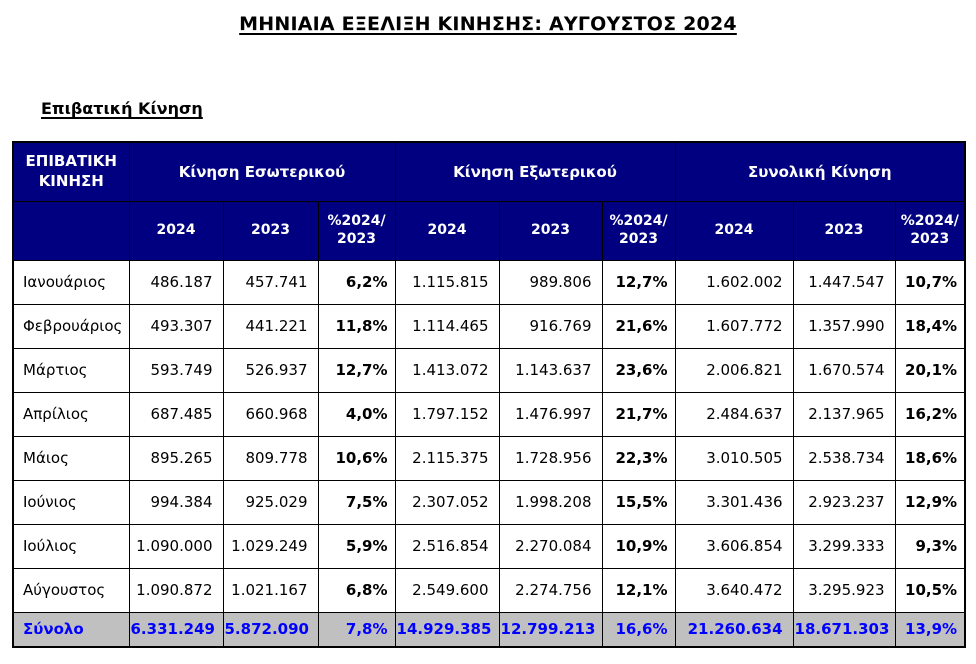 The height and width of the screenshot is (664, 976). What do you see at coordinates (638, 414) in the screenshot?
I see `percent-cell: 21,7%` at bounding box center [638, 414].